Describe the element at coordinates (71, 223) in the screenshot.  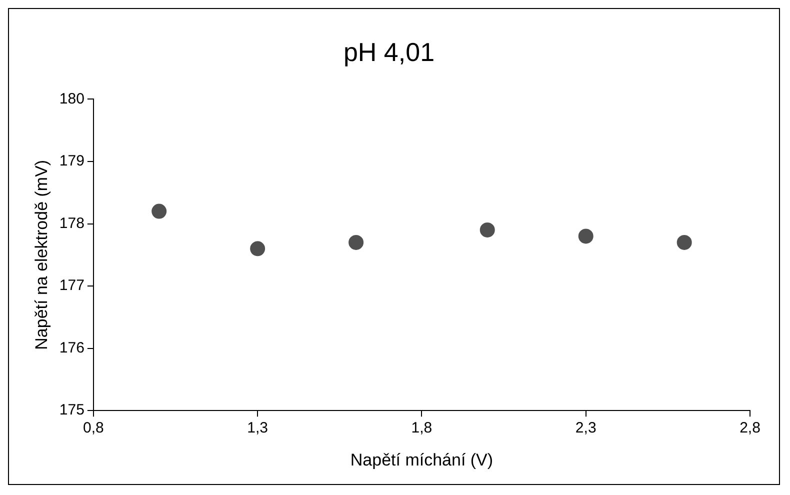
I see `y-tick-label: 178` at that location.